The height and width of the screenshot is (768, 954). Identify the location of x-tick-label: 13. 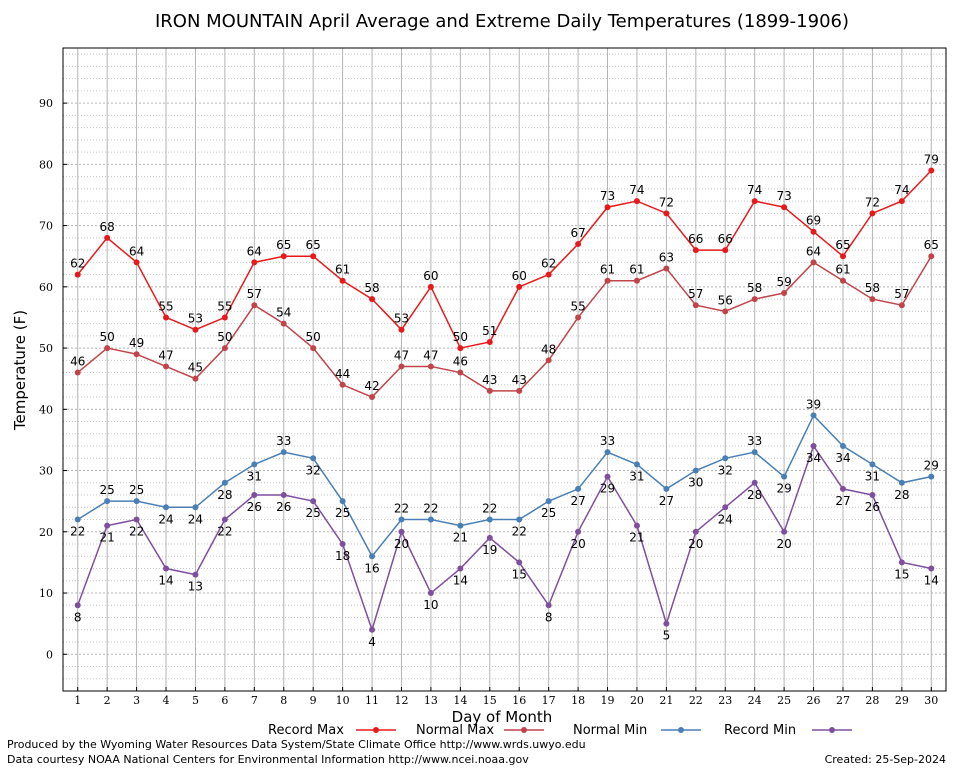
(431, 700).